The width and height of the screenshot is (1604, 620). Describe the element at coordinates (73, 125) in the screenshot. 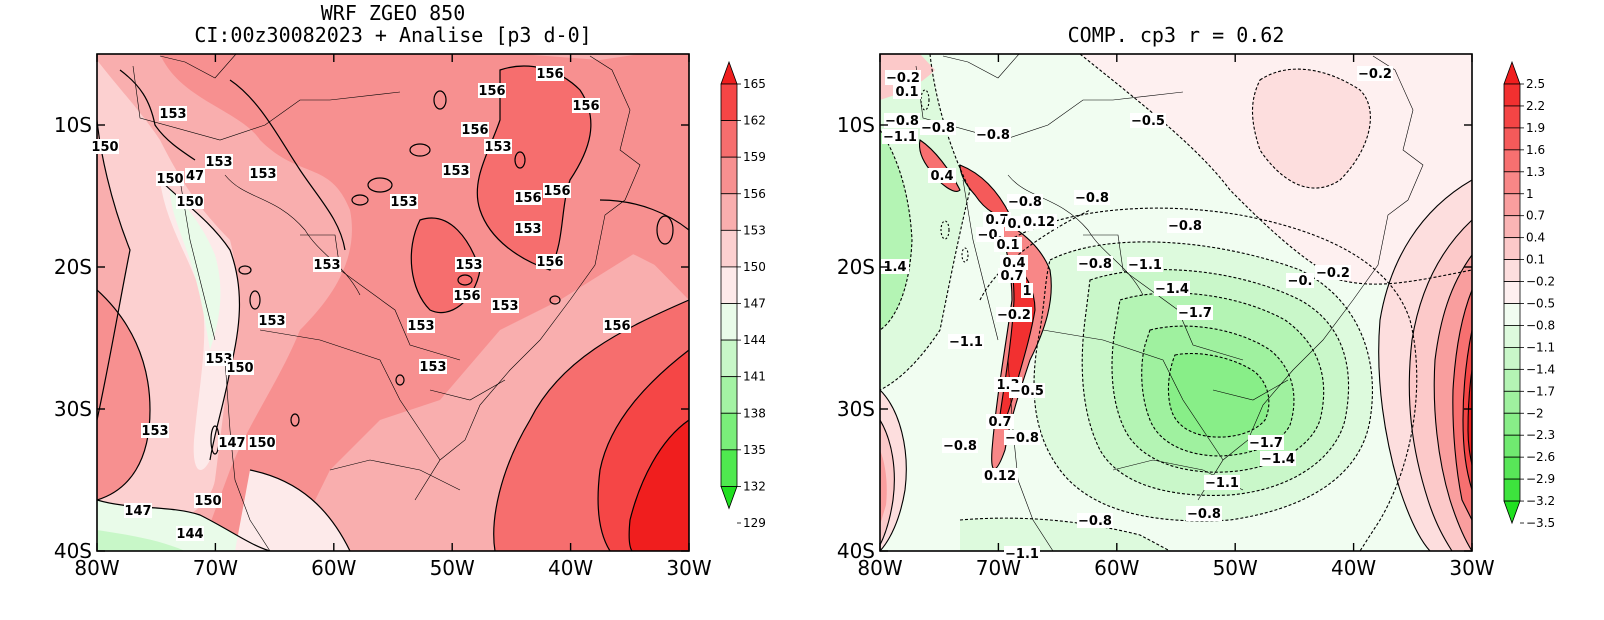

I see `y-tick-label: 10S` at that location.